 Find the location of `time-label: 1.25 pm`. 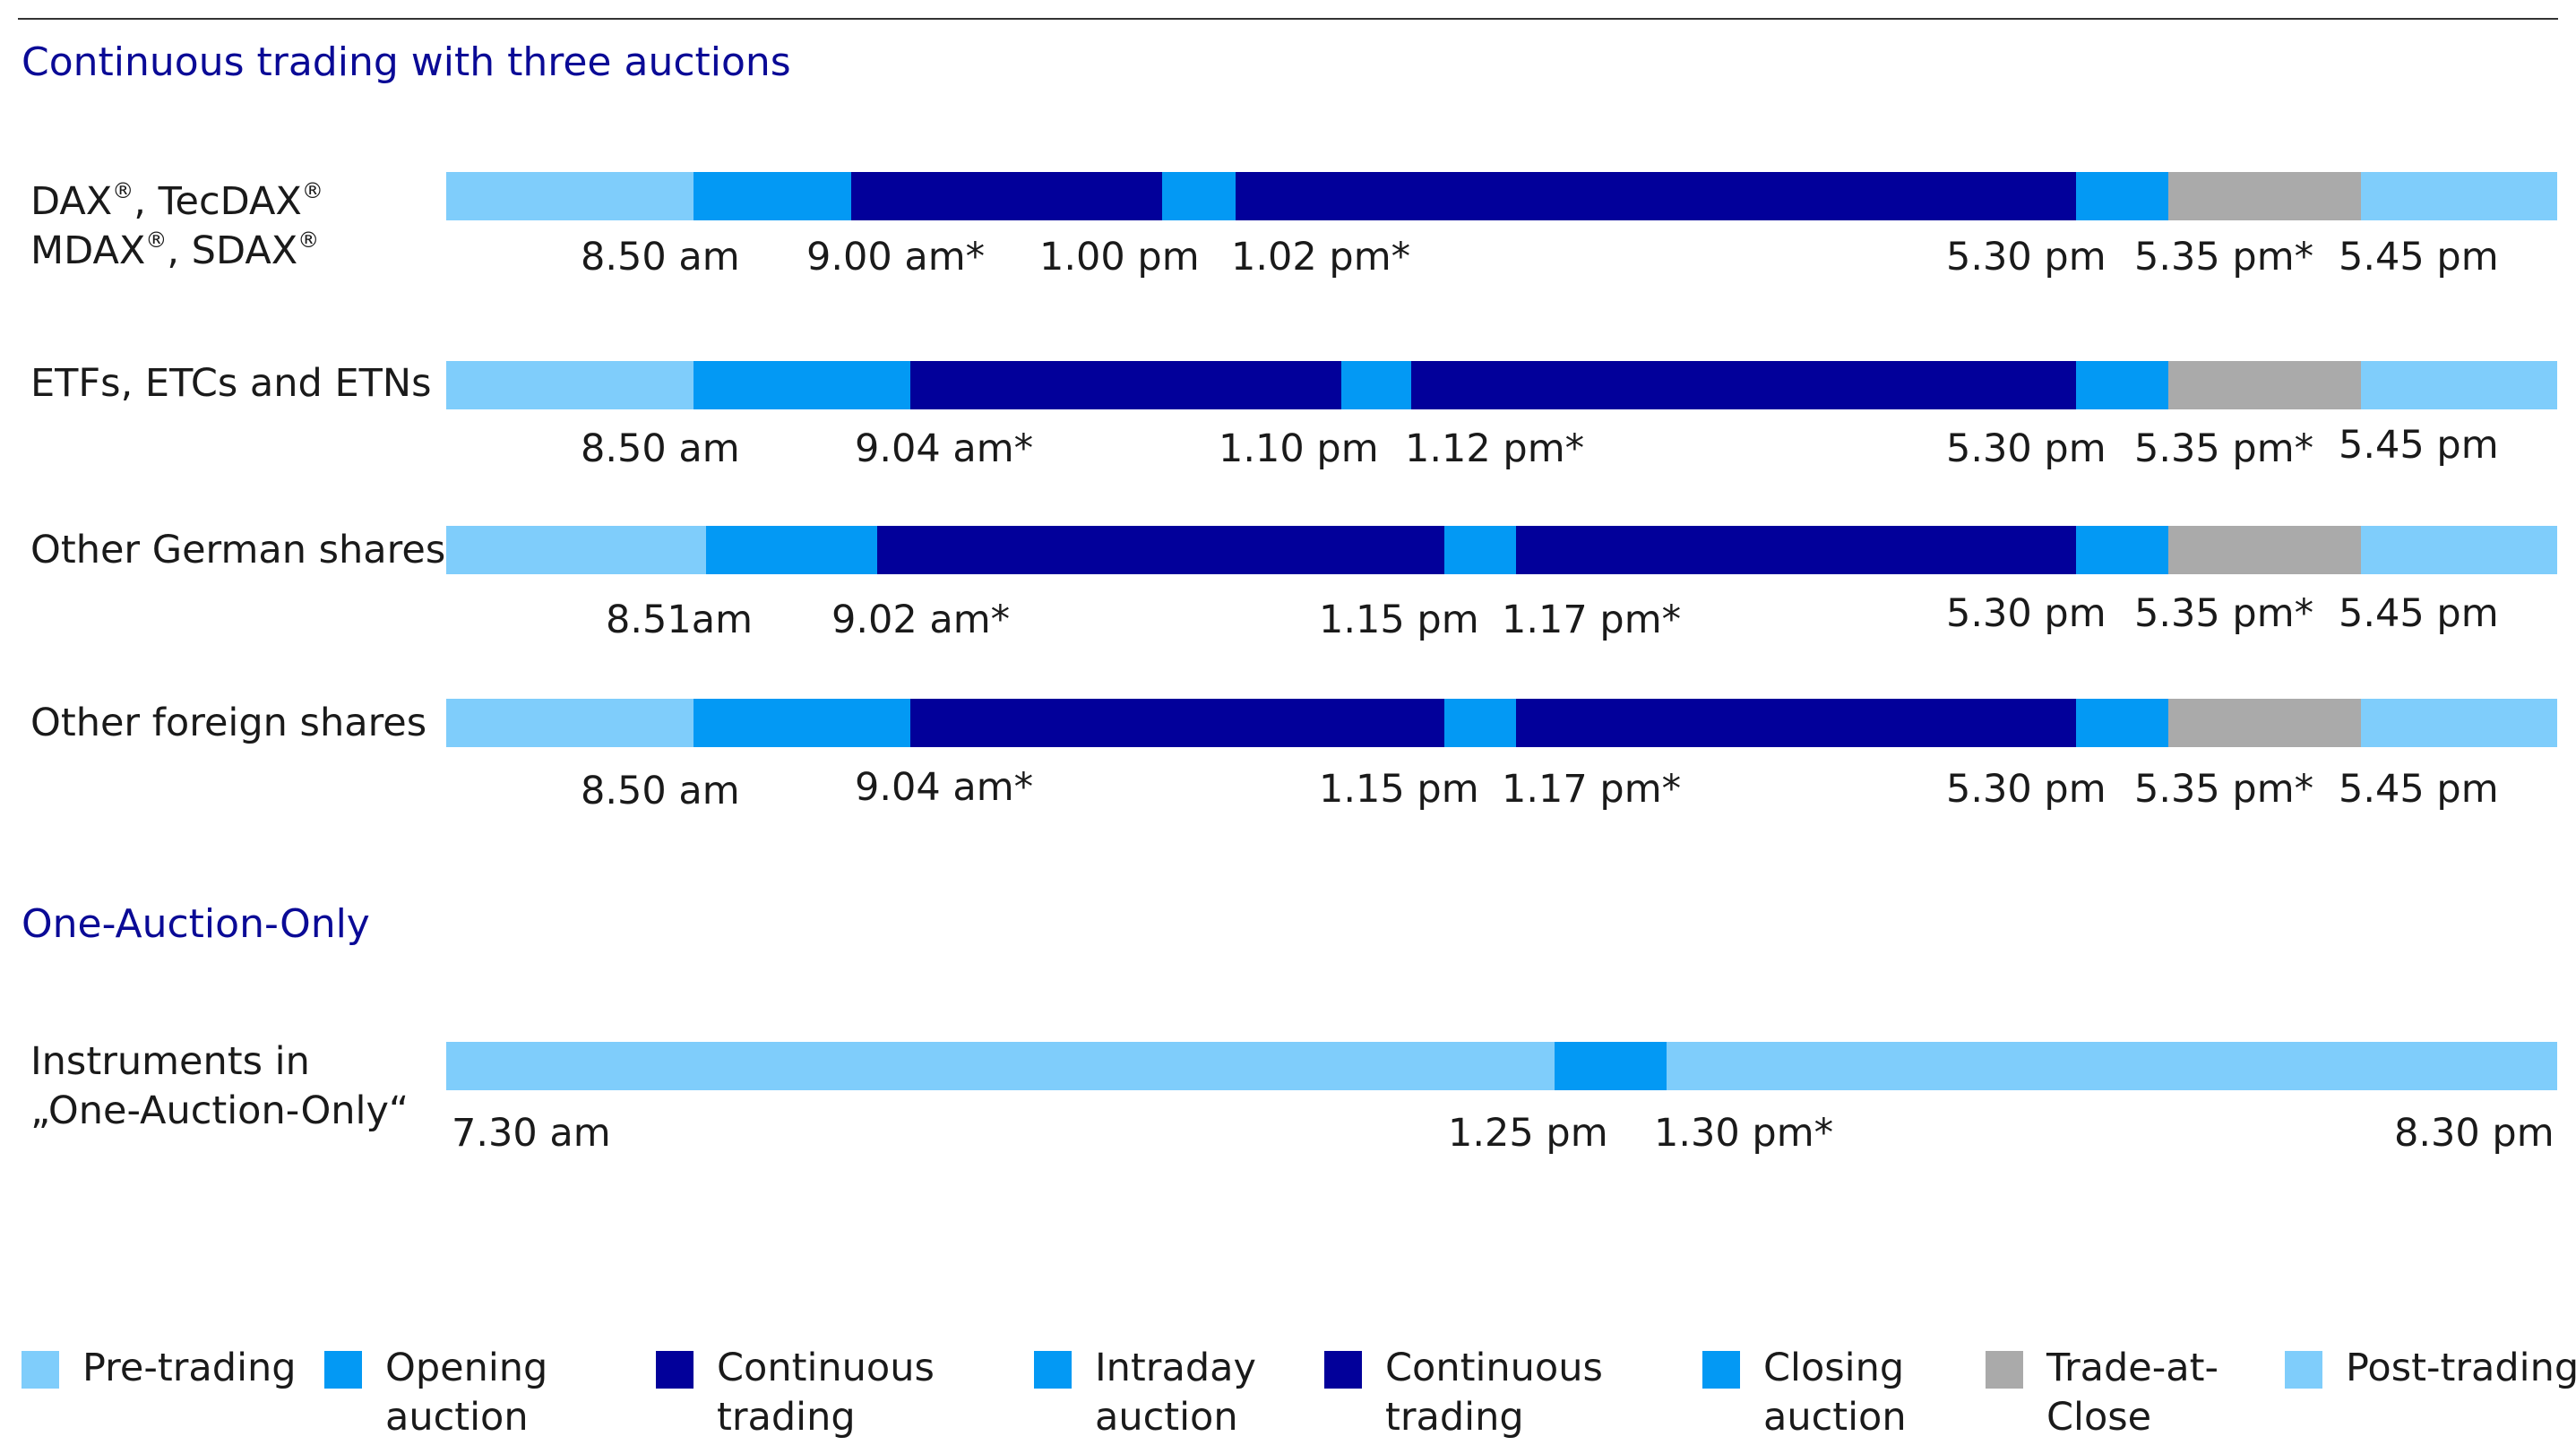

time-label: 1.25 pm is located at coordinates (1528, 1133).